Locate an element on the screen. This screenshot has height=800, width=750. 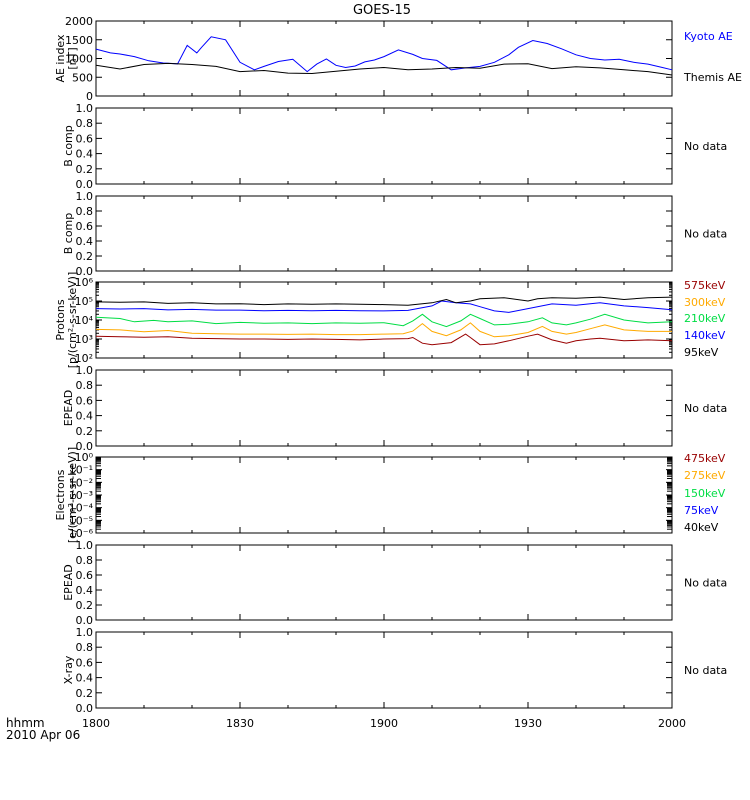
time-tick-label: 2000 is located at coordinates (672, 723).